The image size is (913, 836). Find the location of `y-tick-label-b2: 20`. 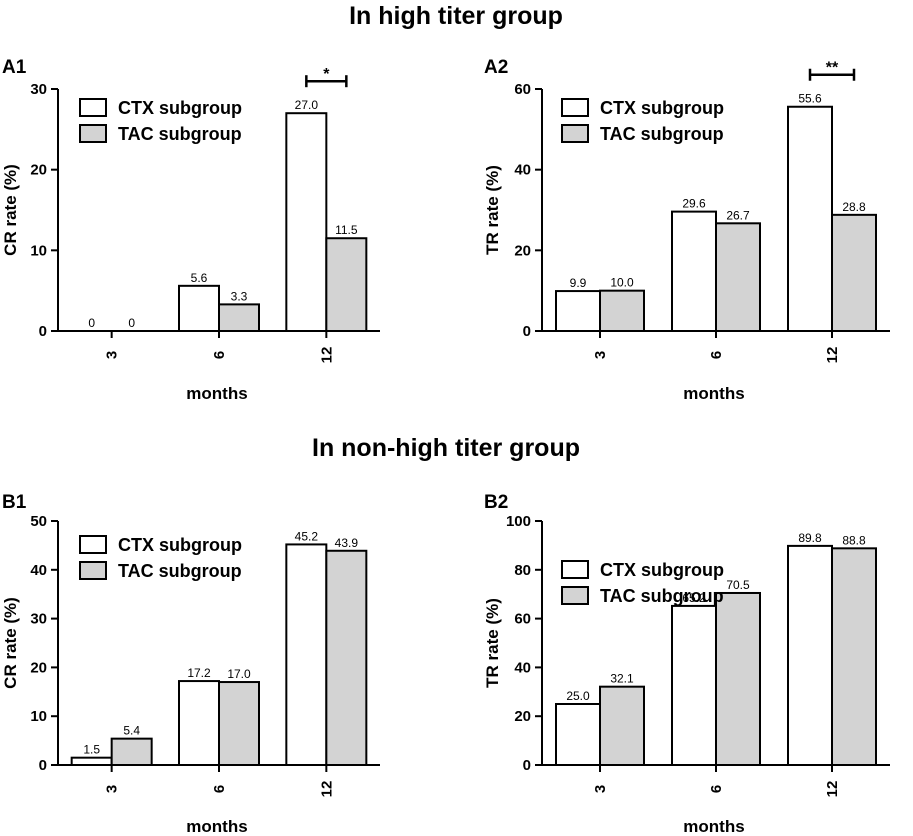

y-tick-label-b2: 20 is located at coordinates (522, 716).